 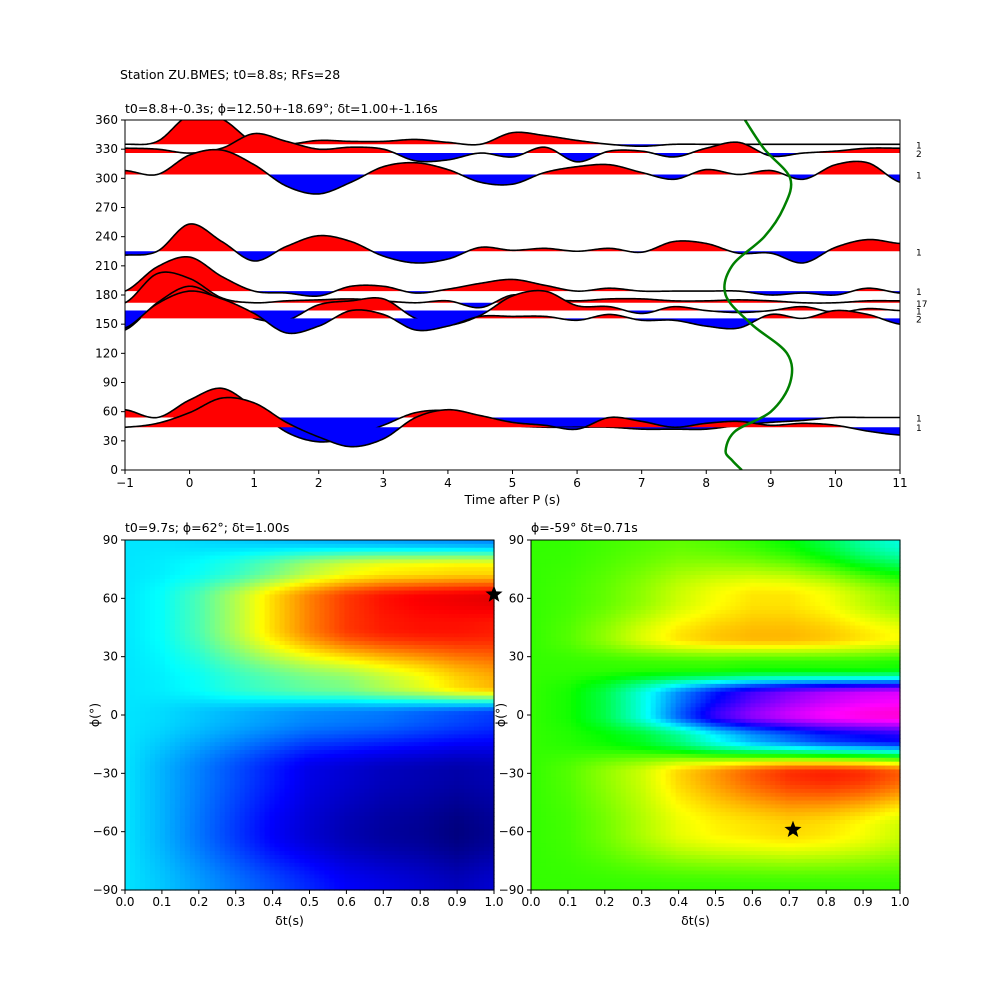 I want to click on y-tick-label: 180, so click(x=106, y=295).